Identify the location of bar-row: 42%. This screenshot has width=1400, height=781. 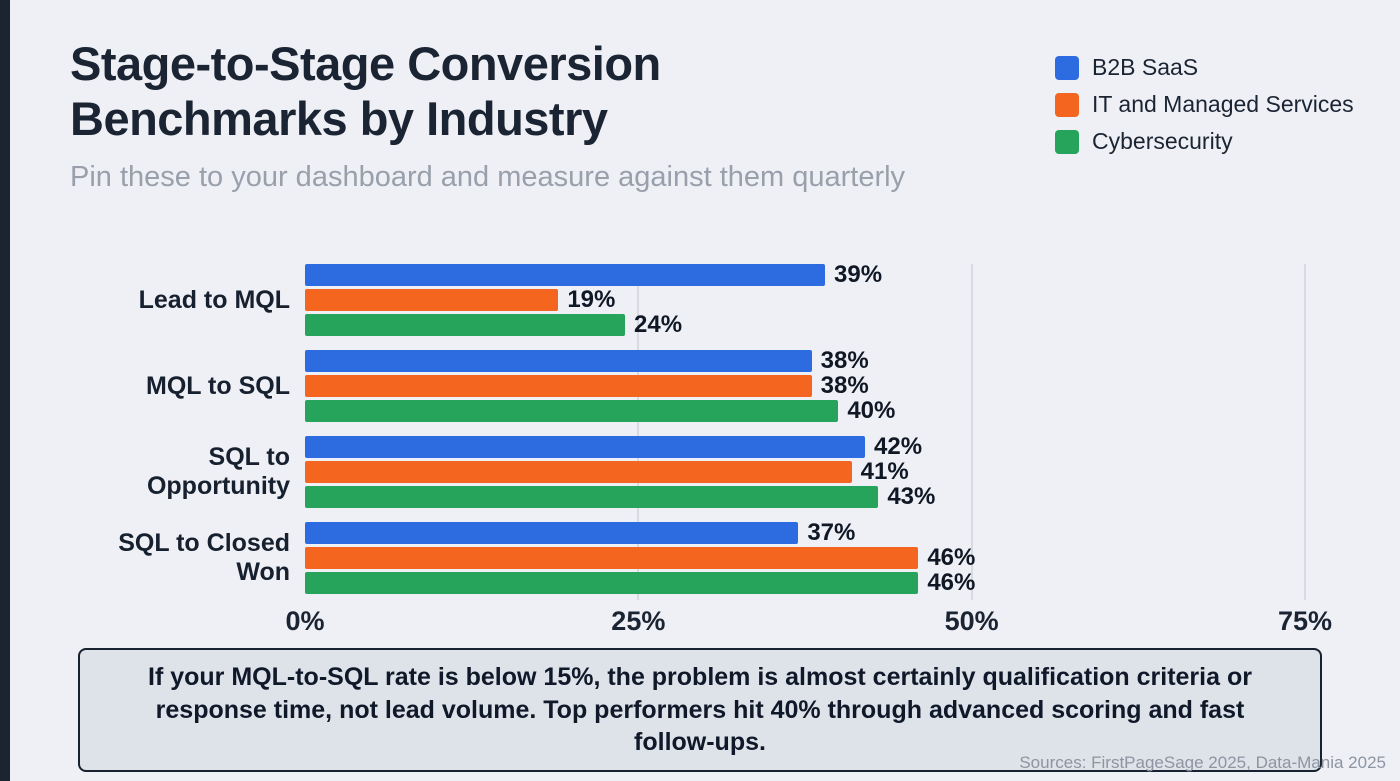
(805, 446).